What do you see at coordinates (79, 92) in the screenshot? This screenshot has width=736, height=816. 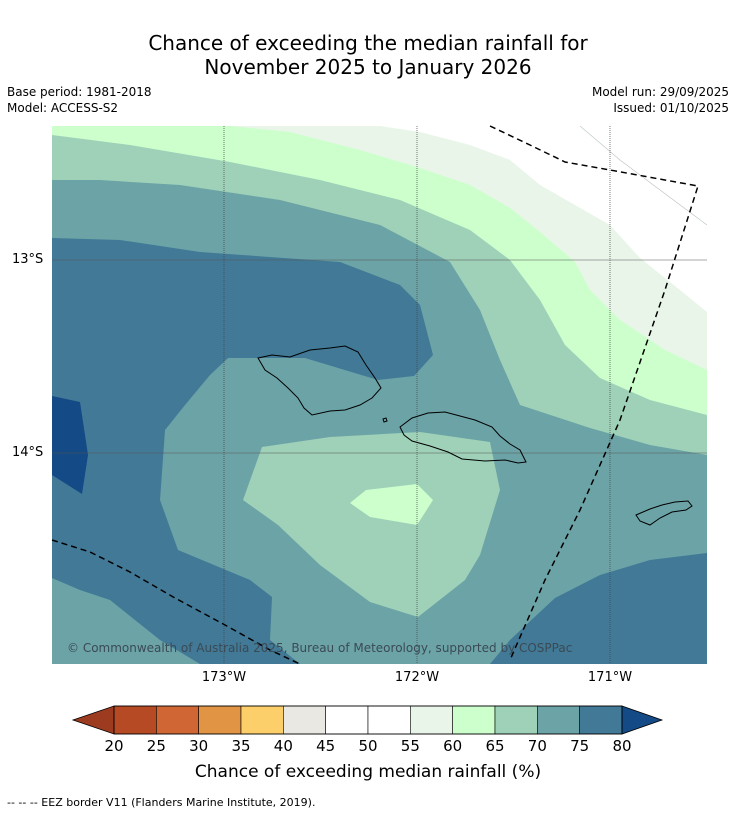 I see `base-period: Base period: 1981-2018` at bounding box center [79, 92].